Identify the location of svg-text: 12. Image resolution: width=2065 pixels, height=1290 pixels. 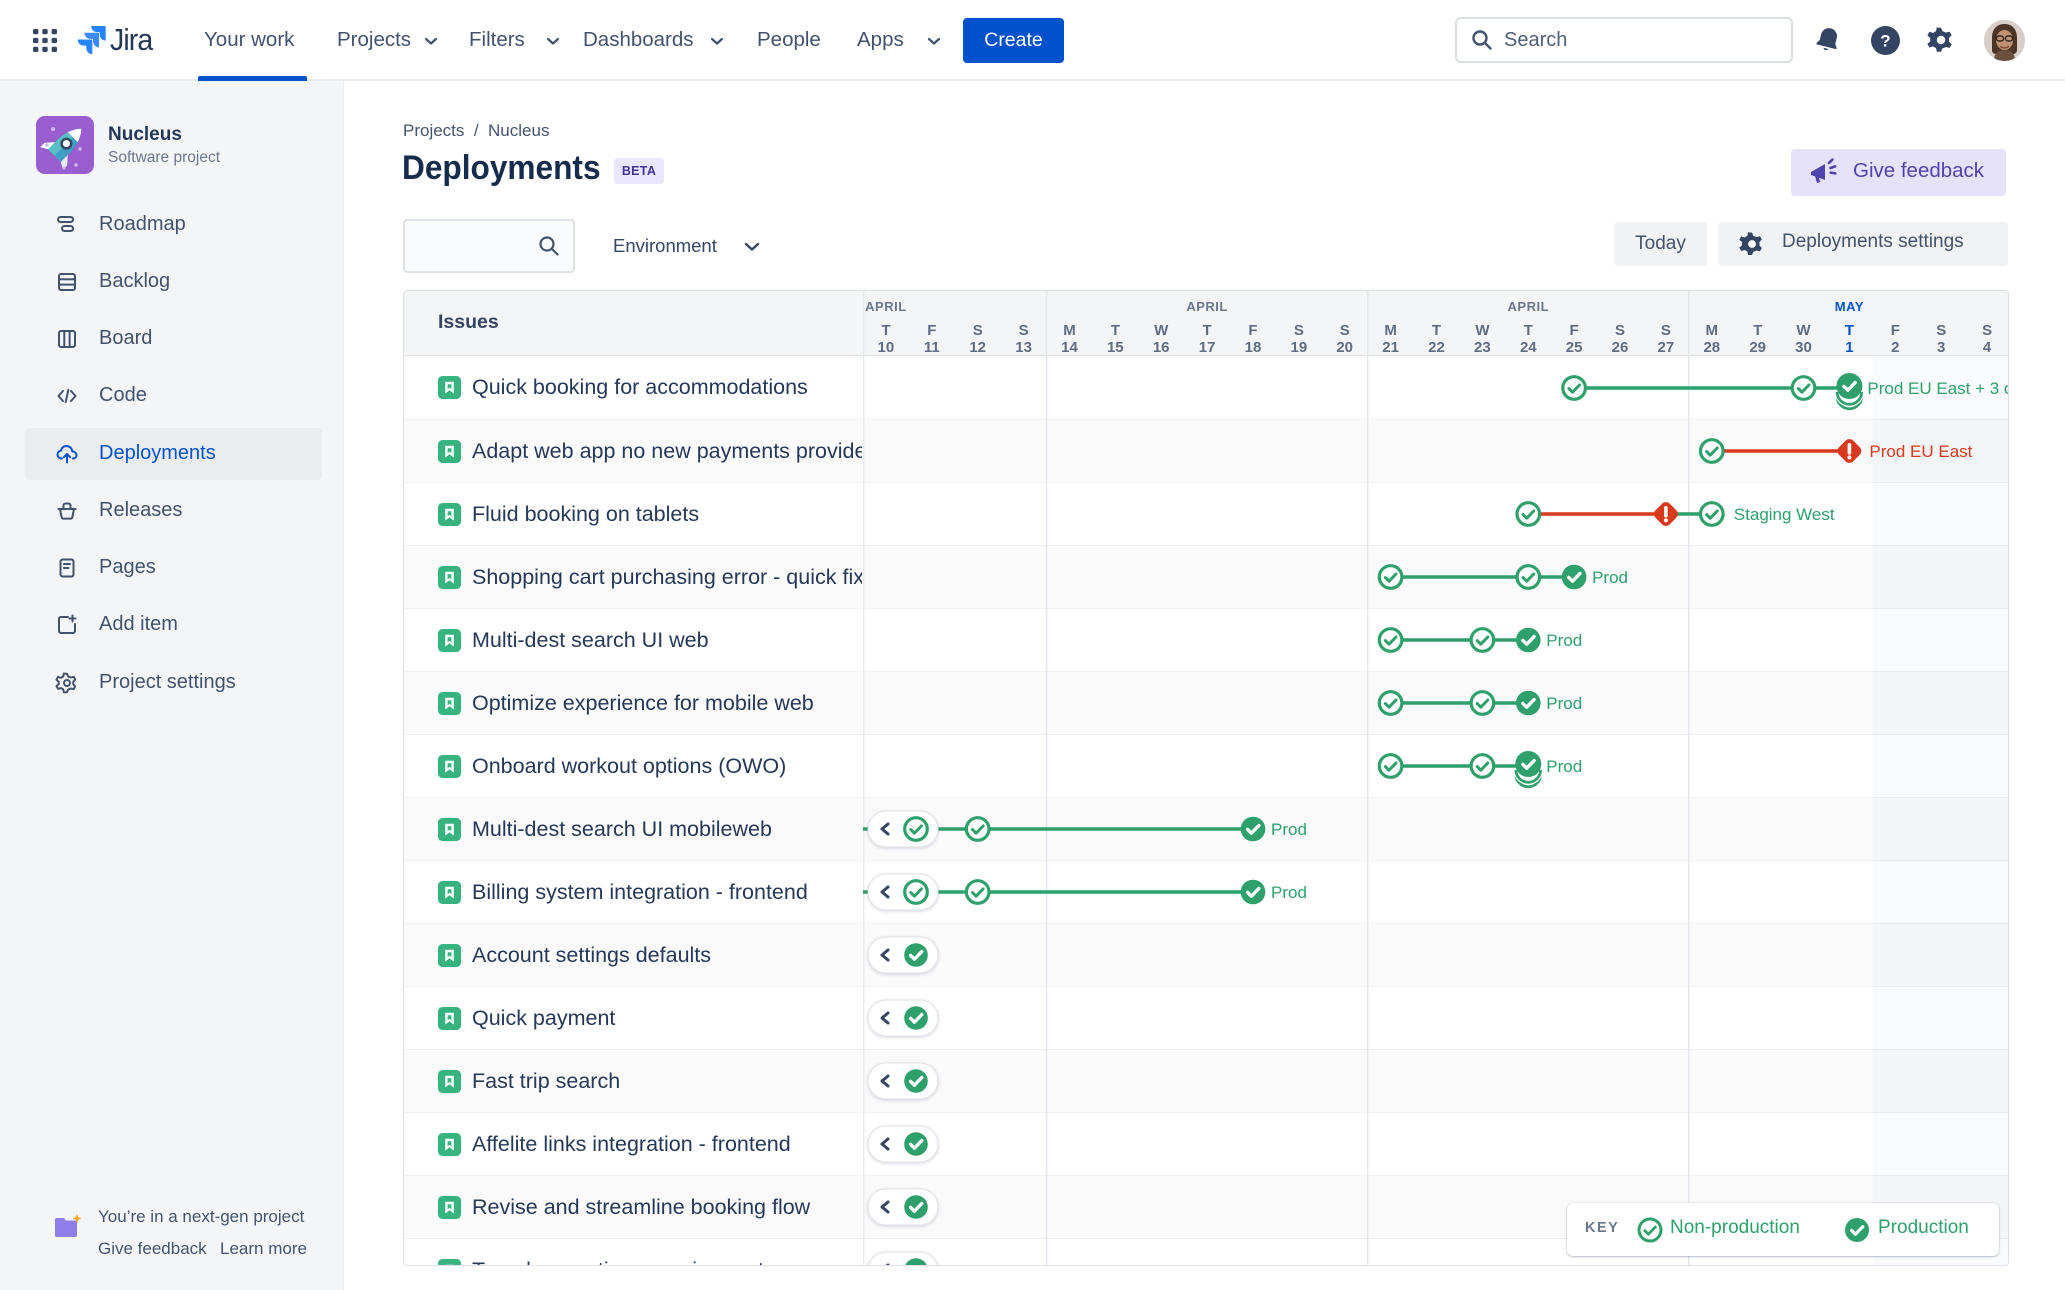
(977, 347).